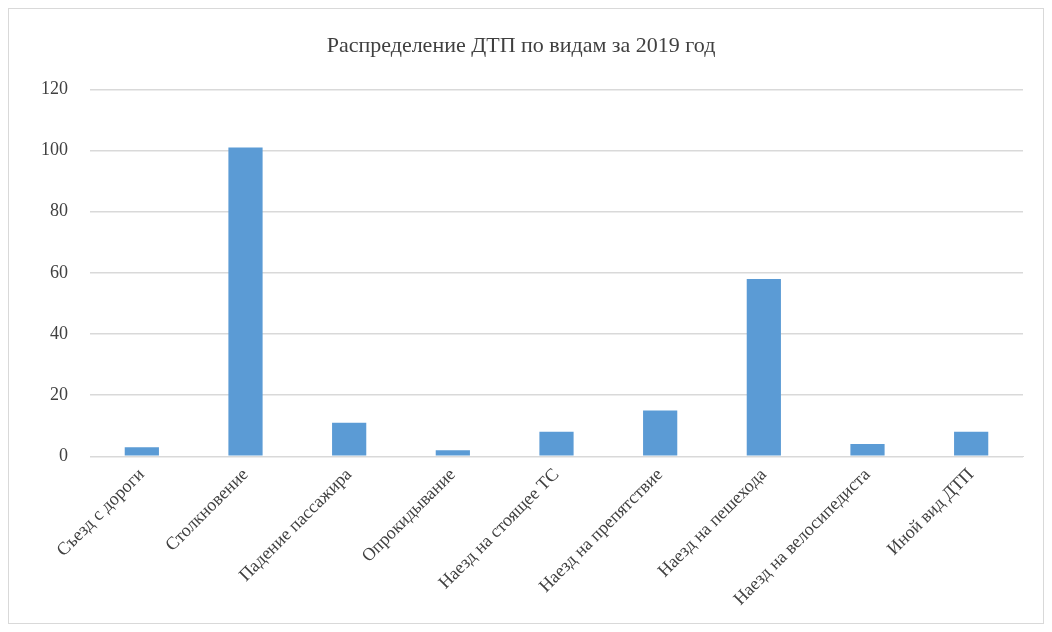  Describe the element at coordinates (59, 393) in the screenshot. I see `y-tick-label: 20` at that location.